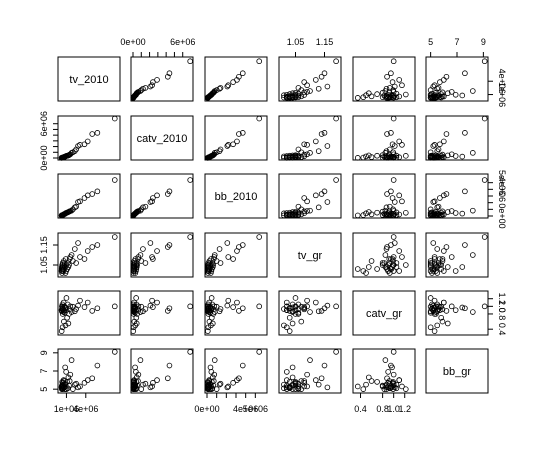 The height and width of the screenshot is (450, 546). Describe the element at coordinates (89, 79) in the screenshot. I see `panel-tv_2010-vs-tv_2010` at that location.